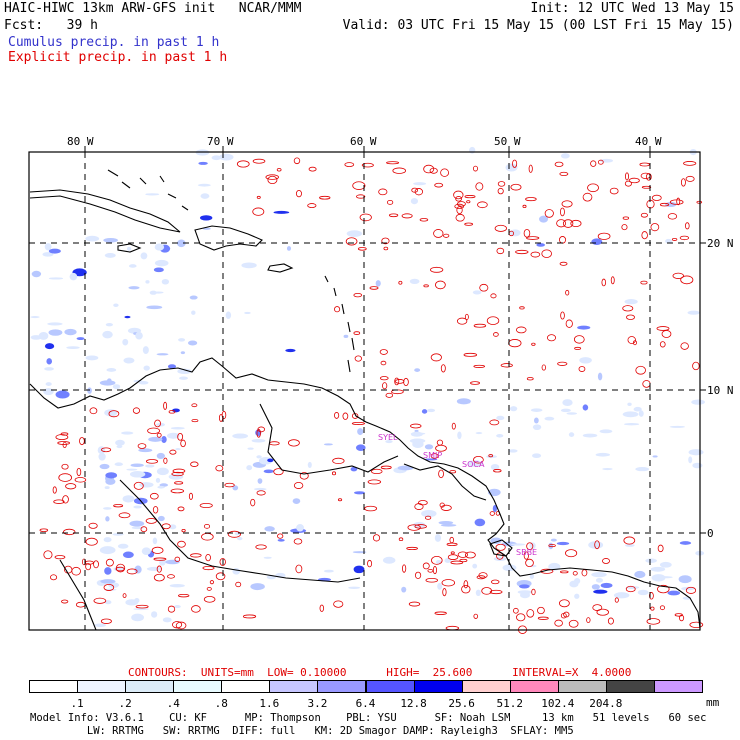 This screenshot has height=740, width=740. I want to click on lon-label-40w: 40 W, so click(648, 141).